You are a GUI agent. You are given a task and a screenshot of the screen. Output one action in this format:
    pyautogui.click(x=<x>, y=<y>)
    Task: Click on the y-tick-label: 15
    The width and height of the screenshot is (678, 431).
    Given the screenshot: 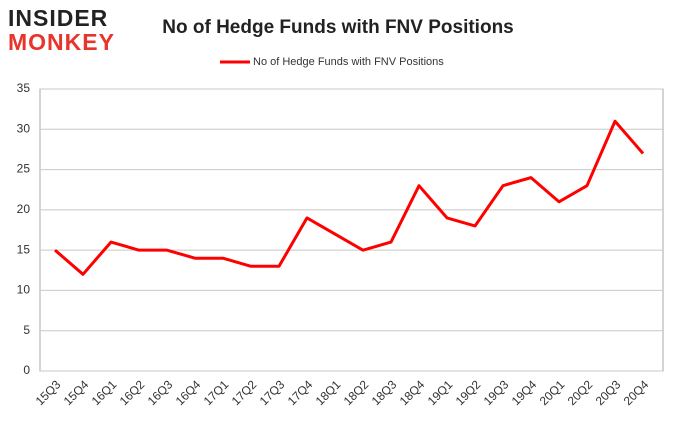 What is the action you would take?
    pyautogui.click(x=24, y=249)
    